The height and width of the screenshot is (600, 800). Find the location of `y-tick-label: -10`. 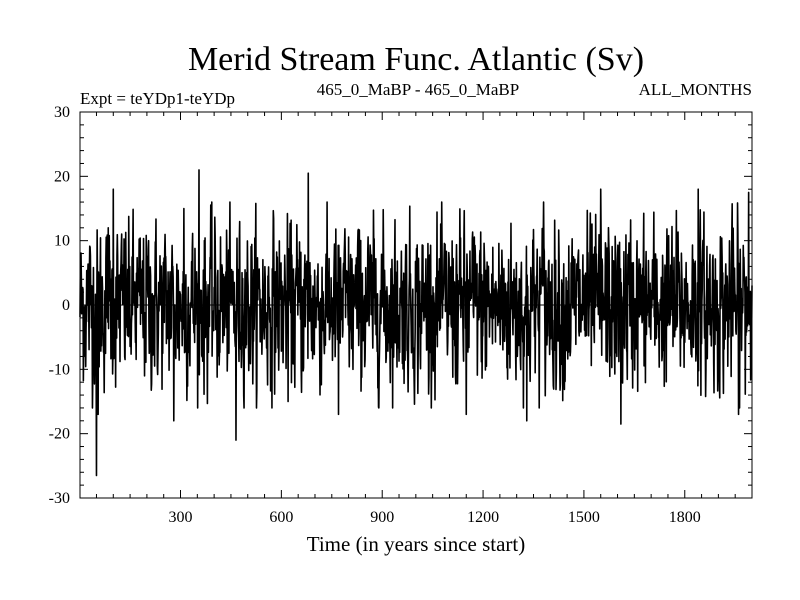

y-tick-label: -10 is located at coordinates (59, 369).